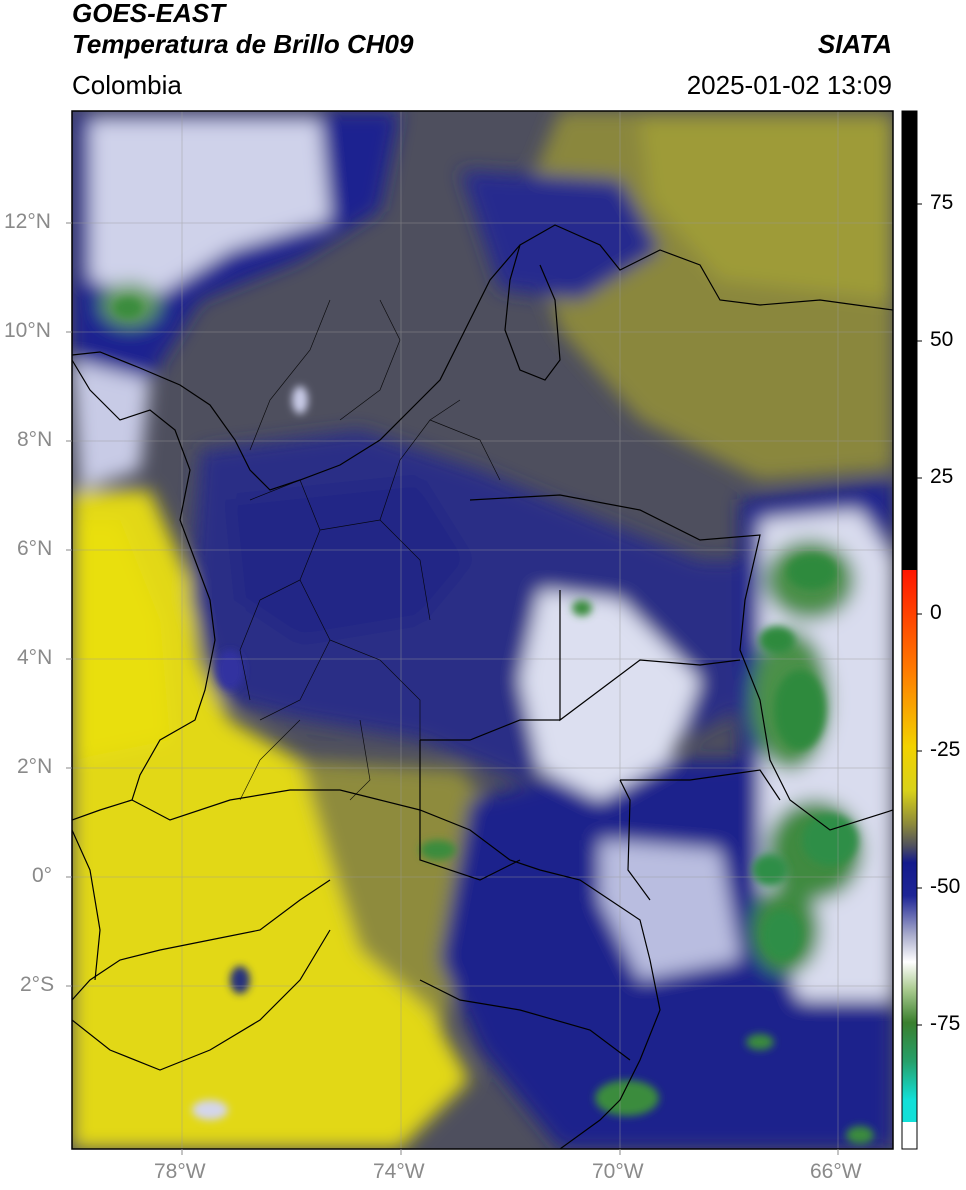 The width and height of the screenshot is (966, 1190). Describe the element at coordinates (789, 85) in the screenshot. I see `datetime-label: 2025-01-02 13:09` at that location.